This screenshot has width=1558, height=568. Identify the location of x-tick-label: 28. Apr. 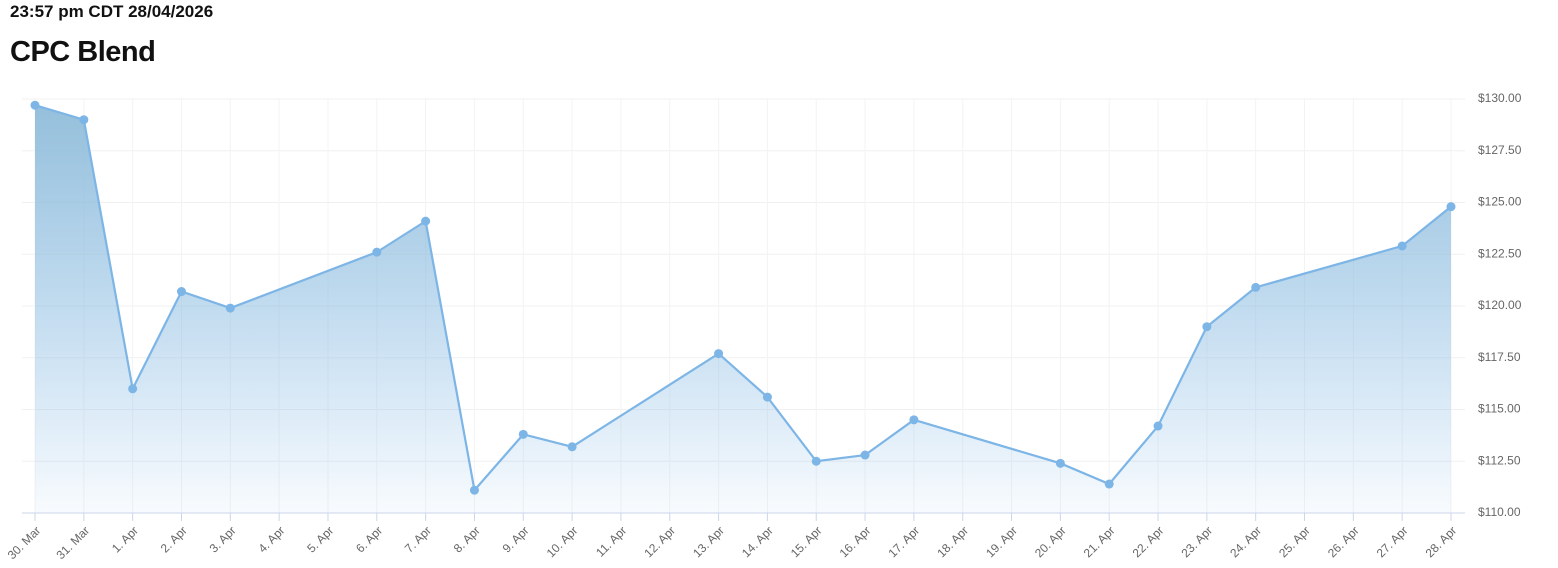
(1441, 541).